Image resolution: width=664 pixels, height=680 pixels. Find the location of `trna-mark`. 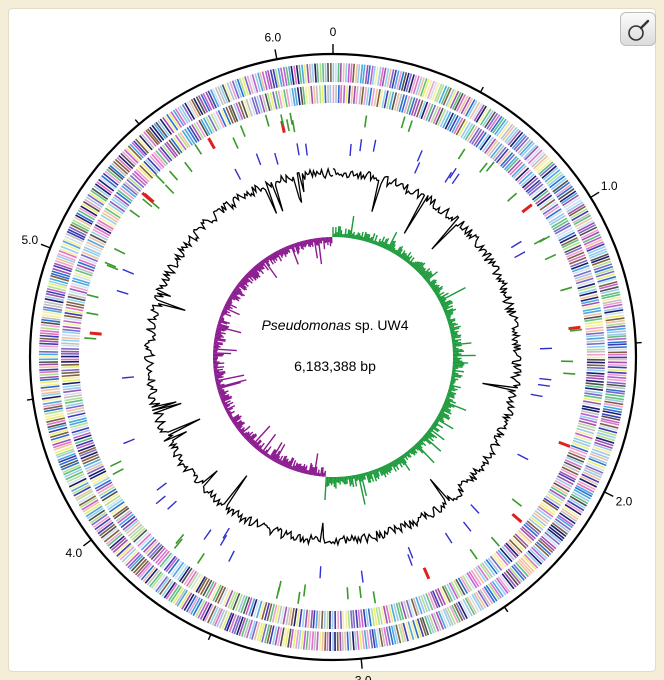

trna-mark is located at coordinates (410, 126).